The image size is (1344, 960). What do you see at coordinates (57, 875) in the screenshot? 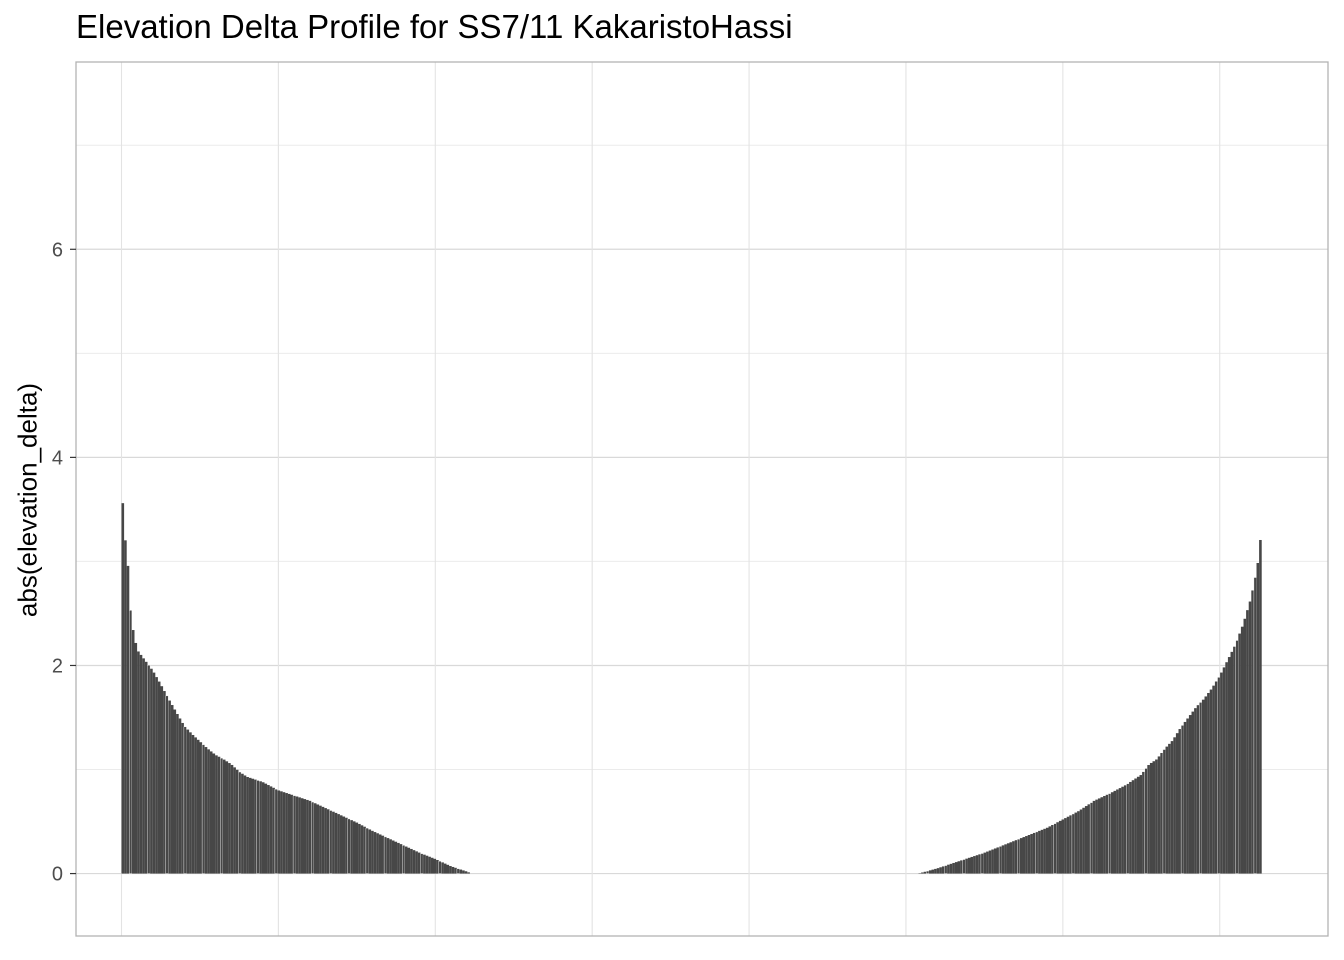
I see `y-tick-label: 0` at bounding box center [57, 875].